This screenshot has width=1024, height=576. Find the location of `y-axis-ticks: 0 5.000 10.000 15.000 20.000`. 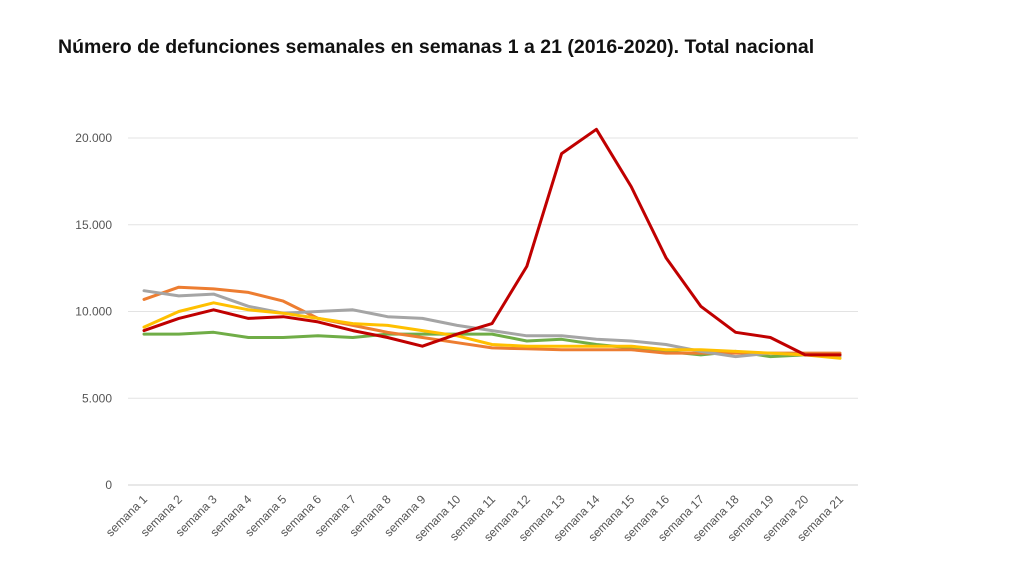

y-axis-ticks: 0 5.000 10.000 15.000 20.000 is located at coordinates (93, 311).